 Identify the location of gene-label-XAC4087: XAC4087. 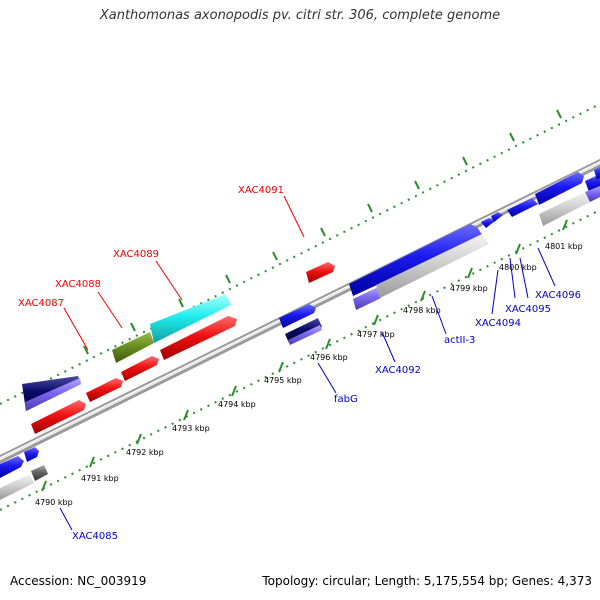
(41, 303).